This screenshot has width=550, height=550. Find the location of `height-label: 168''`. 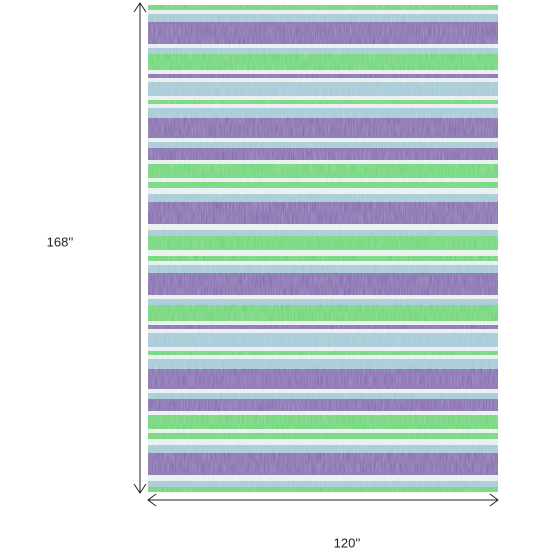

height-label: 168'' is located at coordinates (60, 241).